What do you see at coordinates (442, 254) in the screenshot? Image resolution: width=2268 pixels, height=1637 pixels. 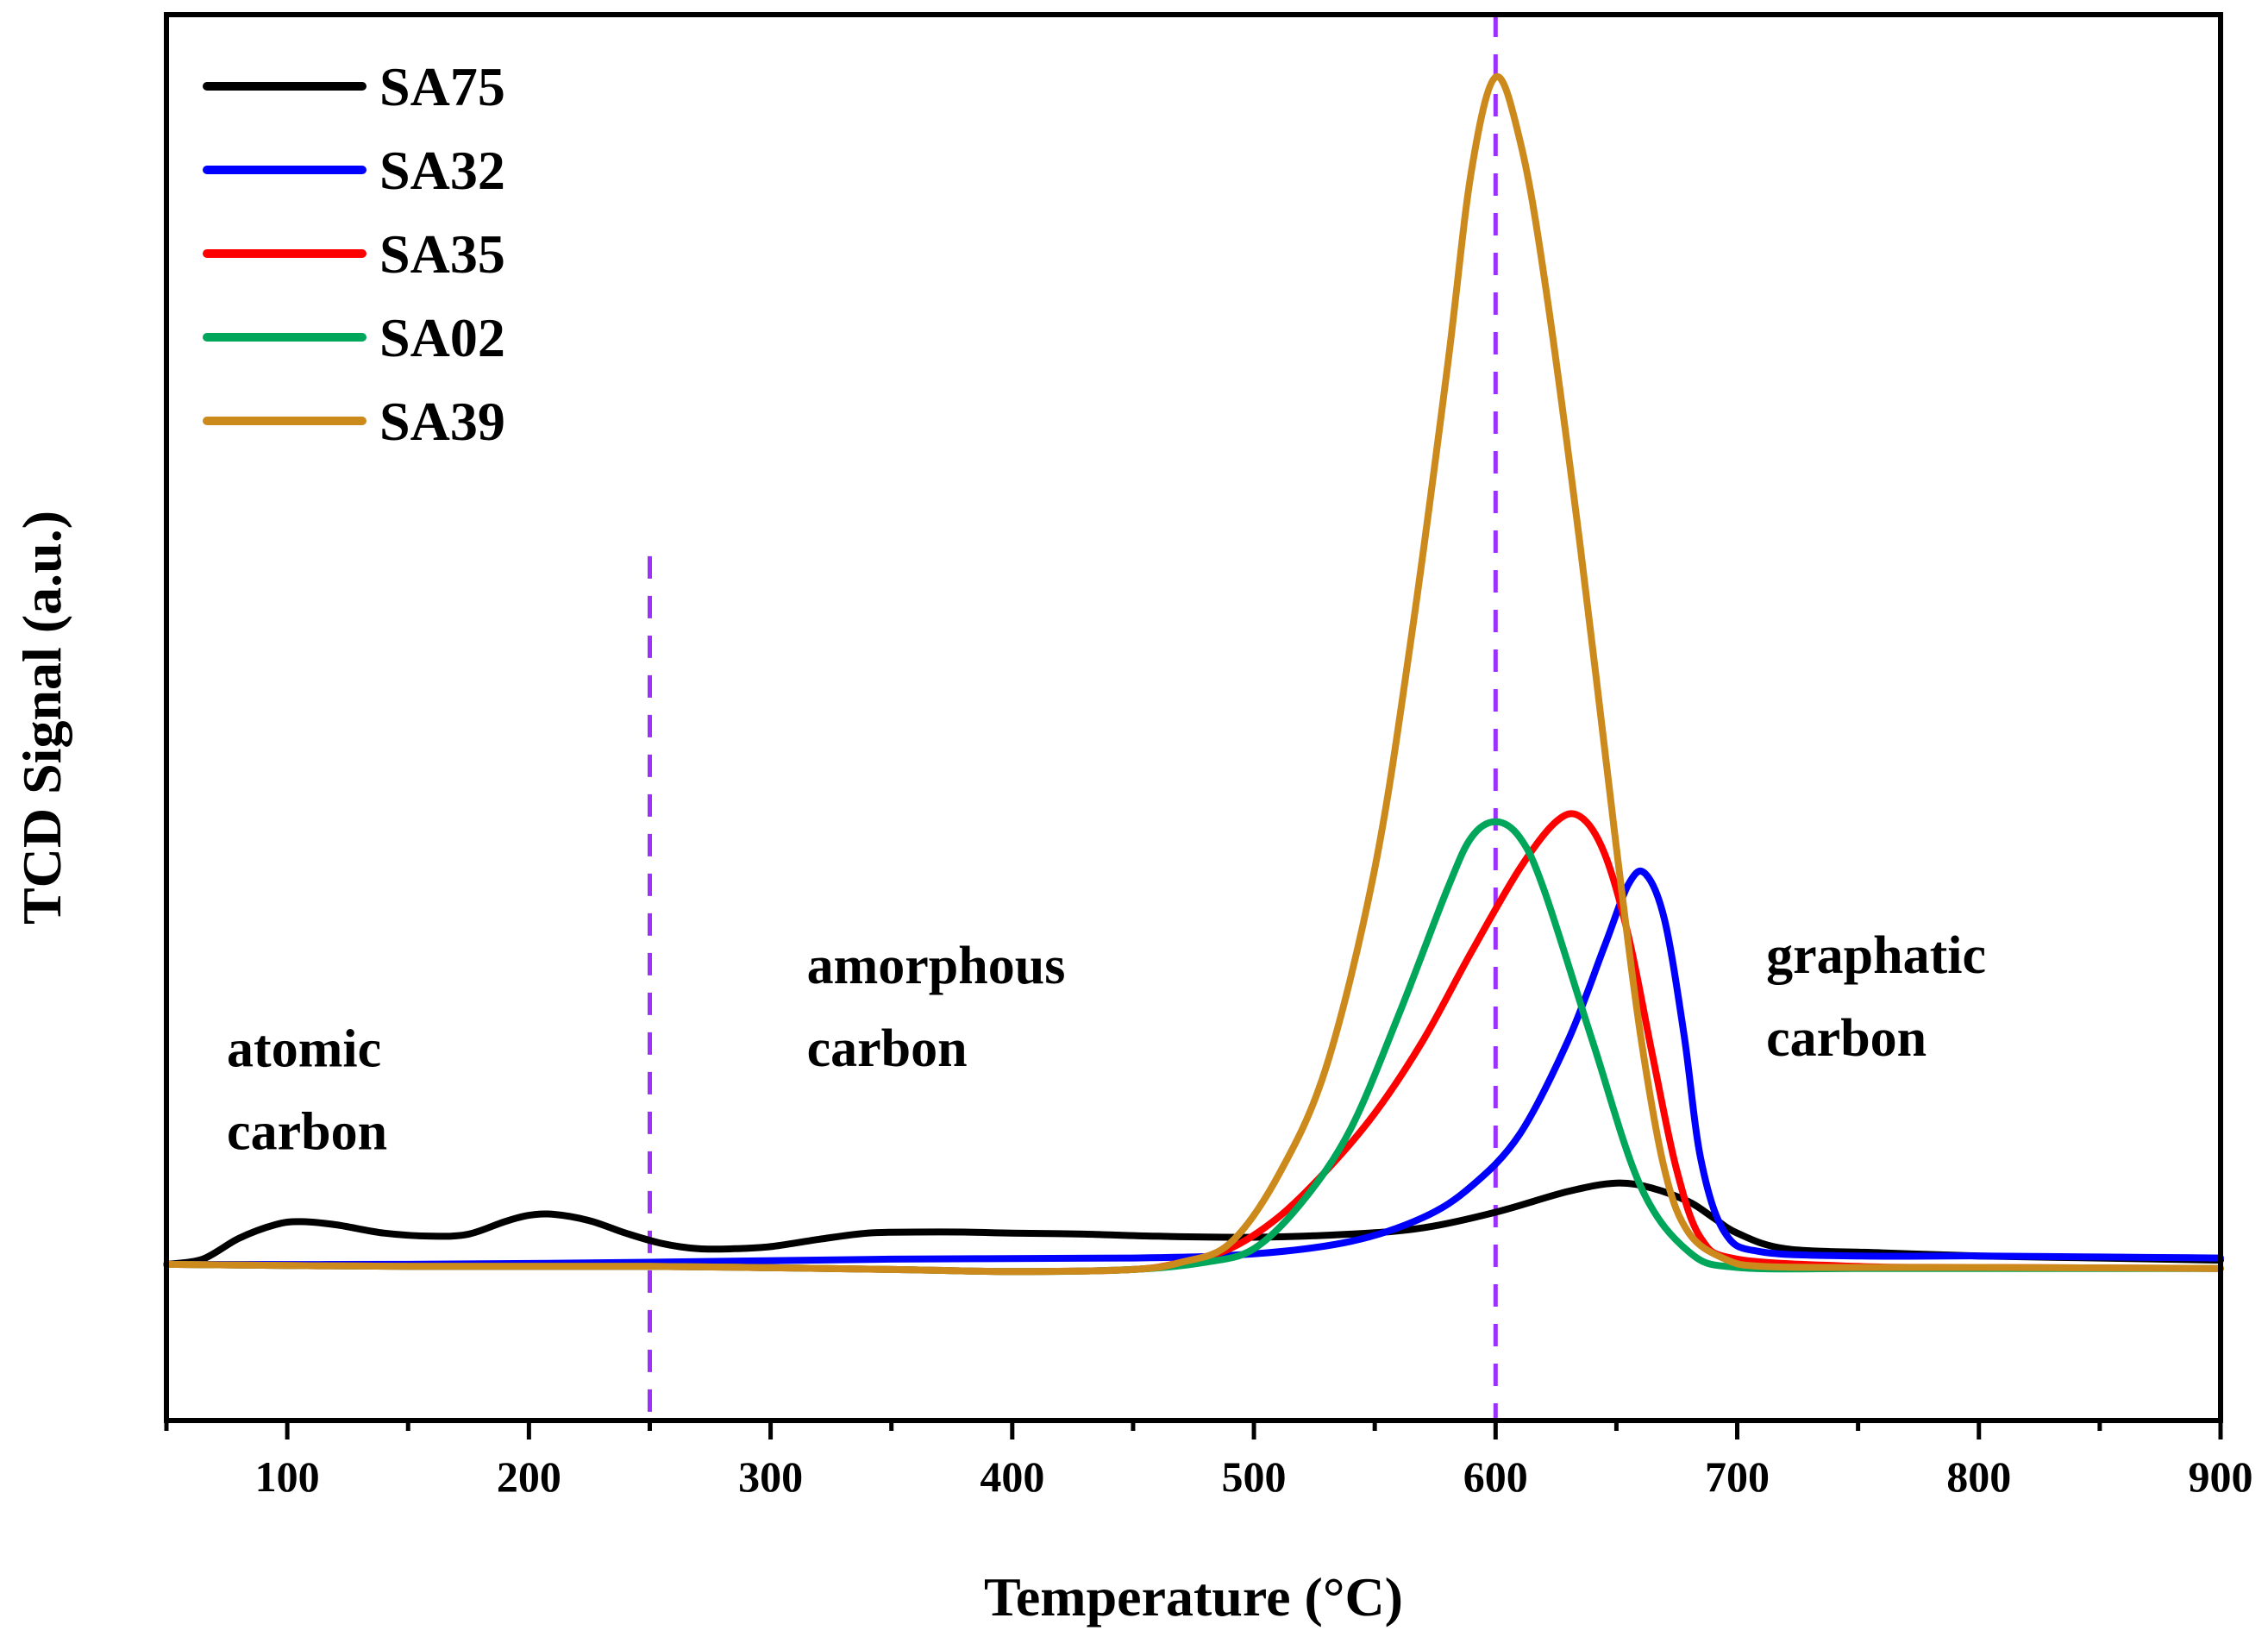 I see `legend-label-sa35: SA35` at bounding box center [442, 254].